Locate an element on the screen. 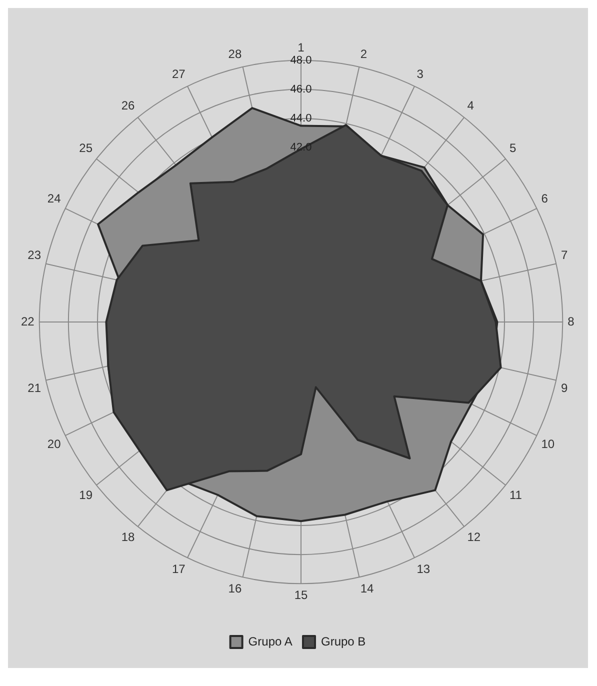 The height and width of the screenshot is (686, 597). spoke-label: 17 is located at coordinates (179, 569).